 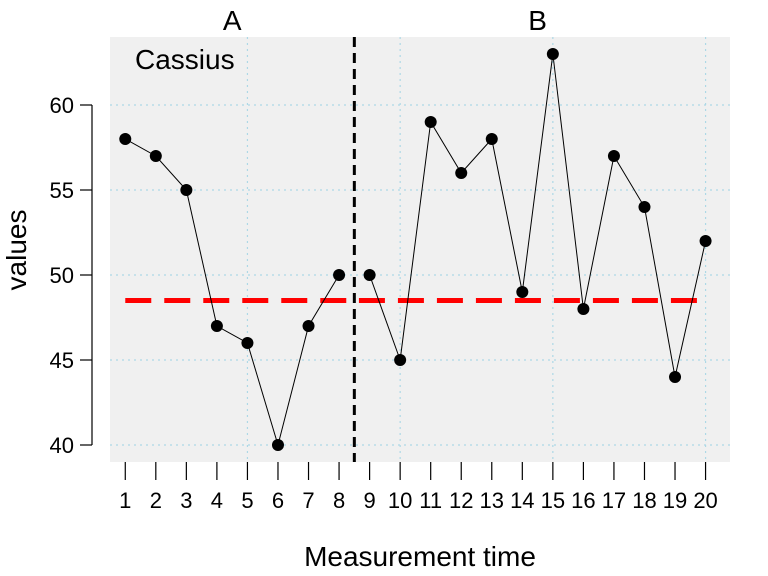 I want to click on y-tick-label: 60, so click(x=62, y=105).